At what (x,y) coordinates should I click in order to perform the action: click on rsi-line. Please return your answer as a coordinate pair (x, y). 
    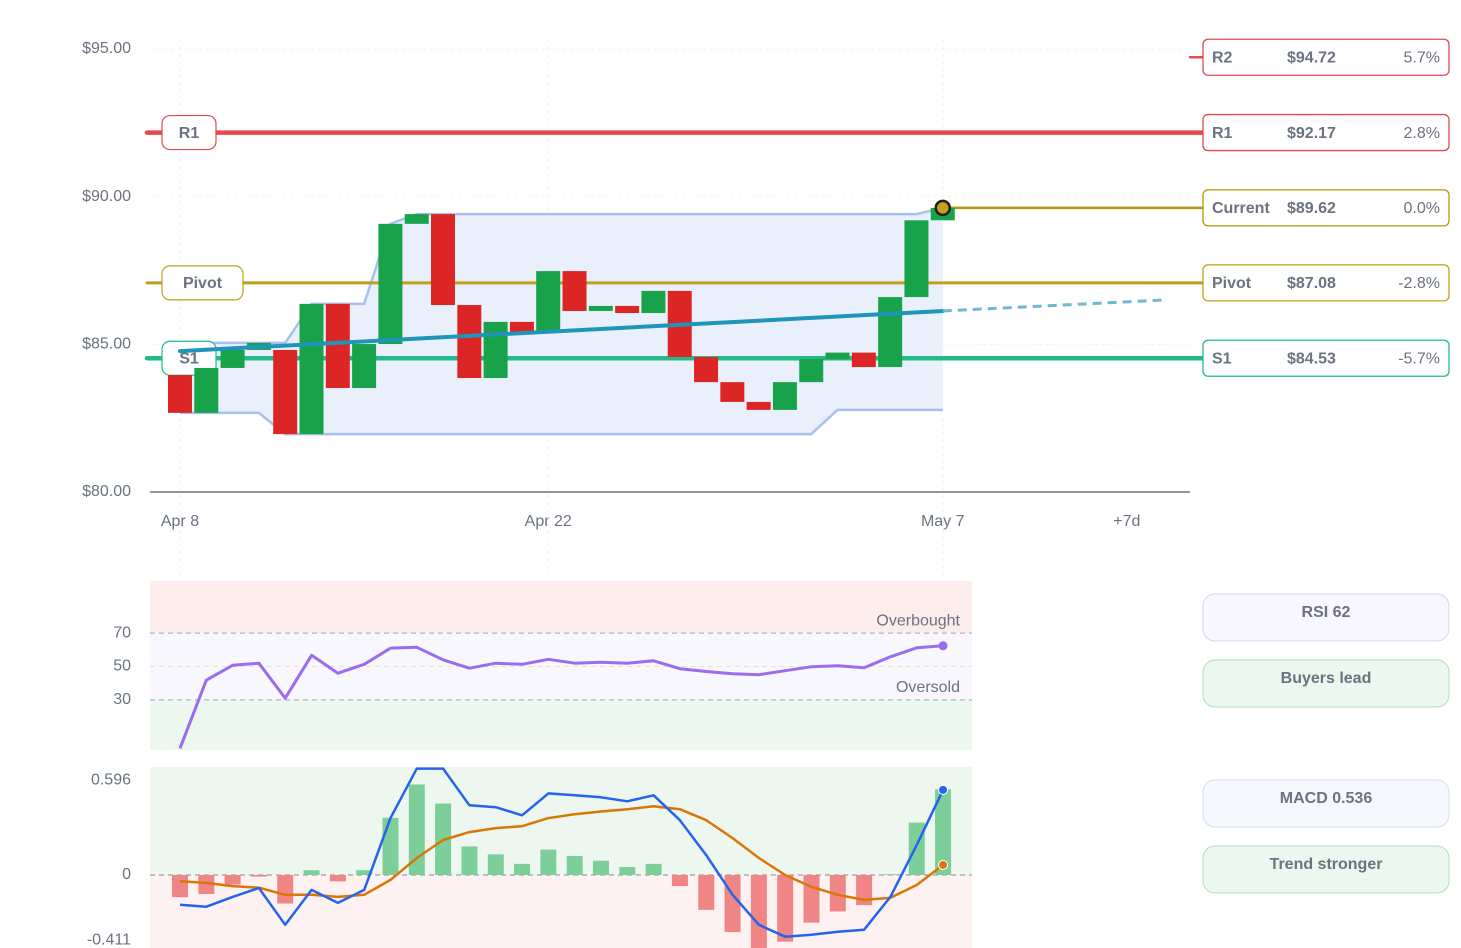
    Looking at the image, I should click on (561, 696).